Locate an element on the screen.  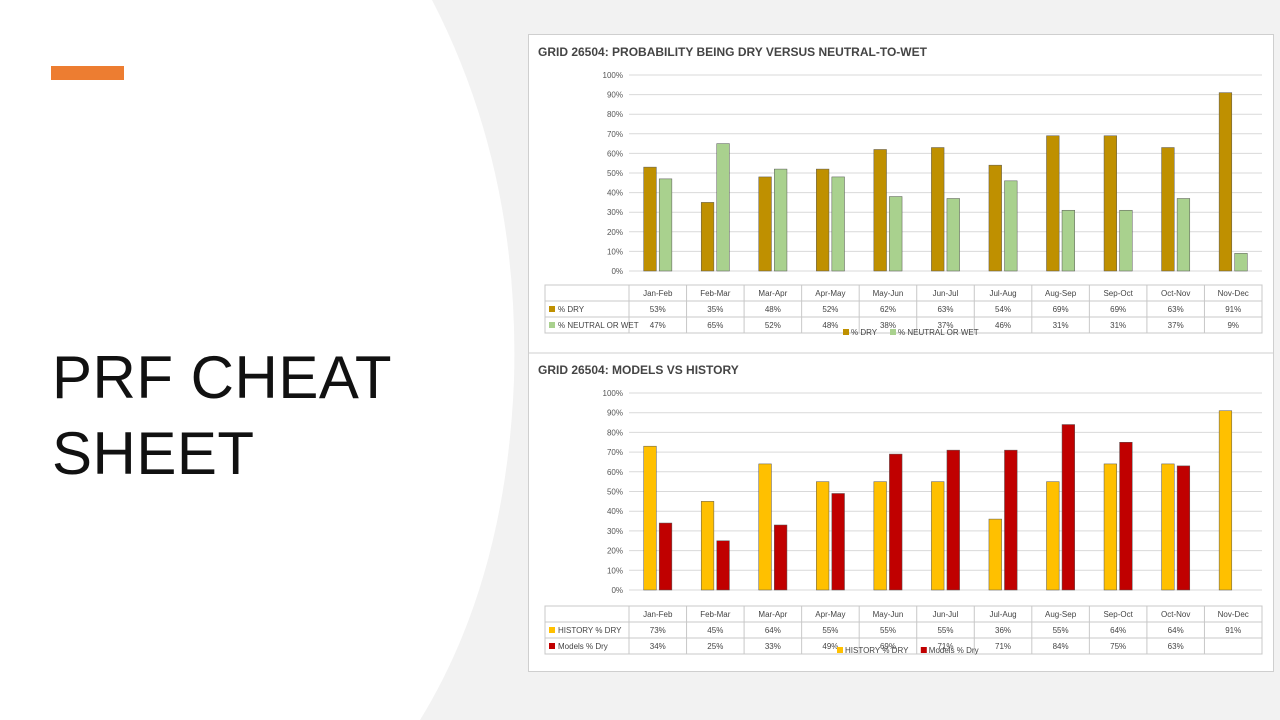
chart-0-x-tick: Jan-Feb is located at coordinates (658, 293).